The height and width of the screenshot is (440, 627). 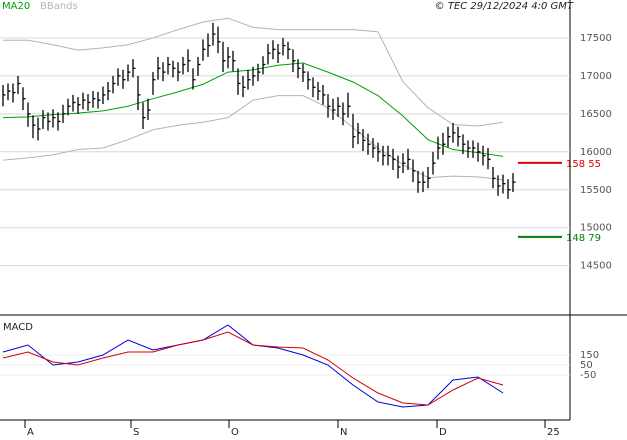 I want to click on x-tick-label: O, so click(x=235, y=432).